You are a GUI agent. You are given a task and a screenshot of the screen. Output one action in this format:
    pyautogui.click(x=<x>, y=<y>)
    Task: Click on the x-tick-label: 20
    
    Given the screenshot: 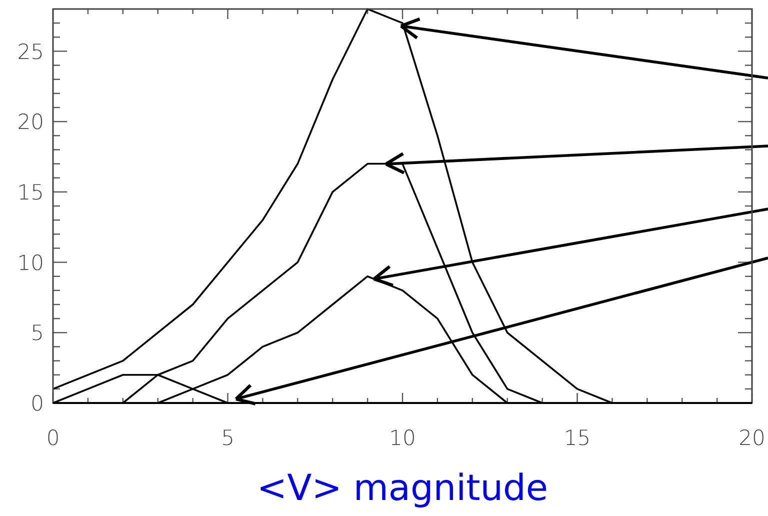 What is the action you would take?
    pyautogui.click(x=752, y=438)
    